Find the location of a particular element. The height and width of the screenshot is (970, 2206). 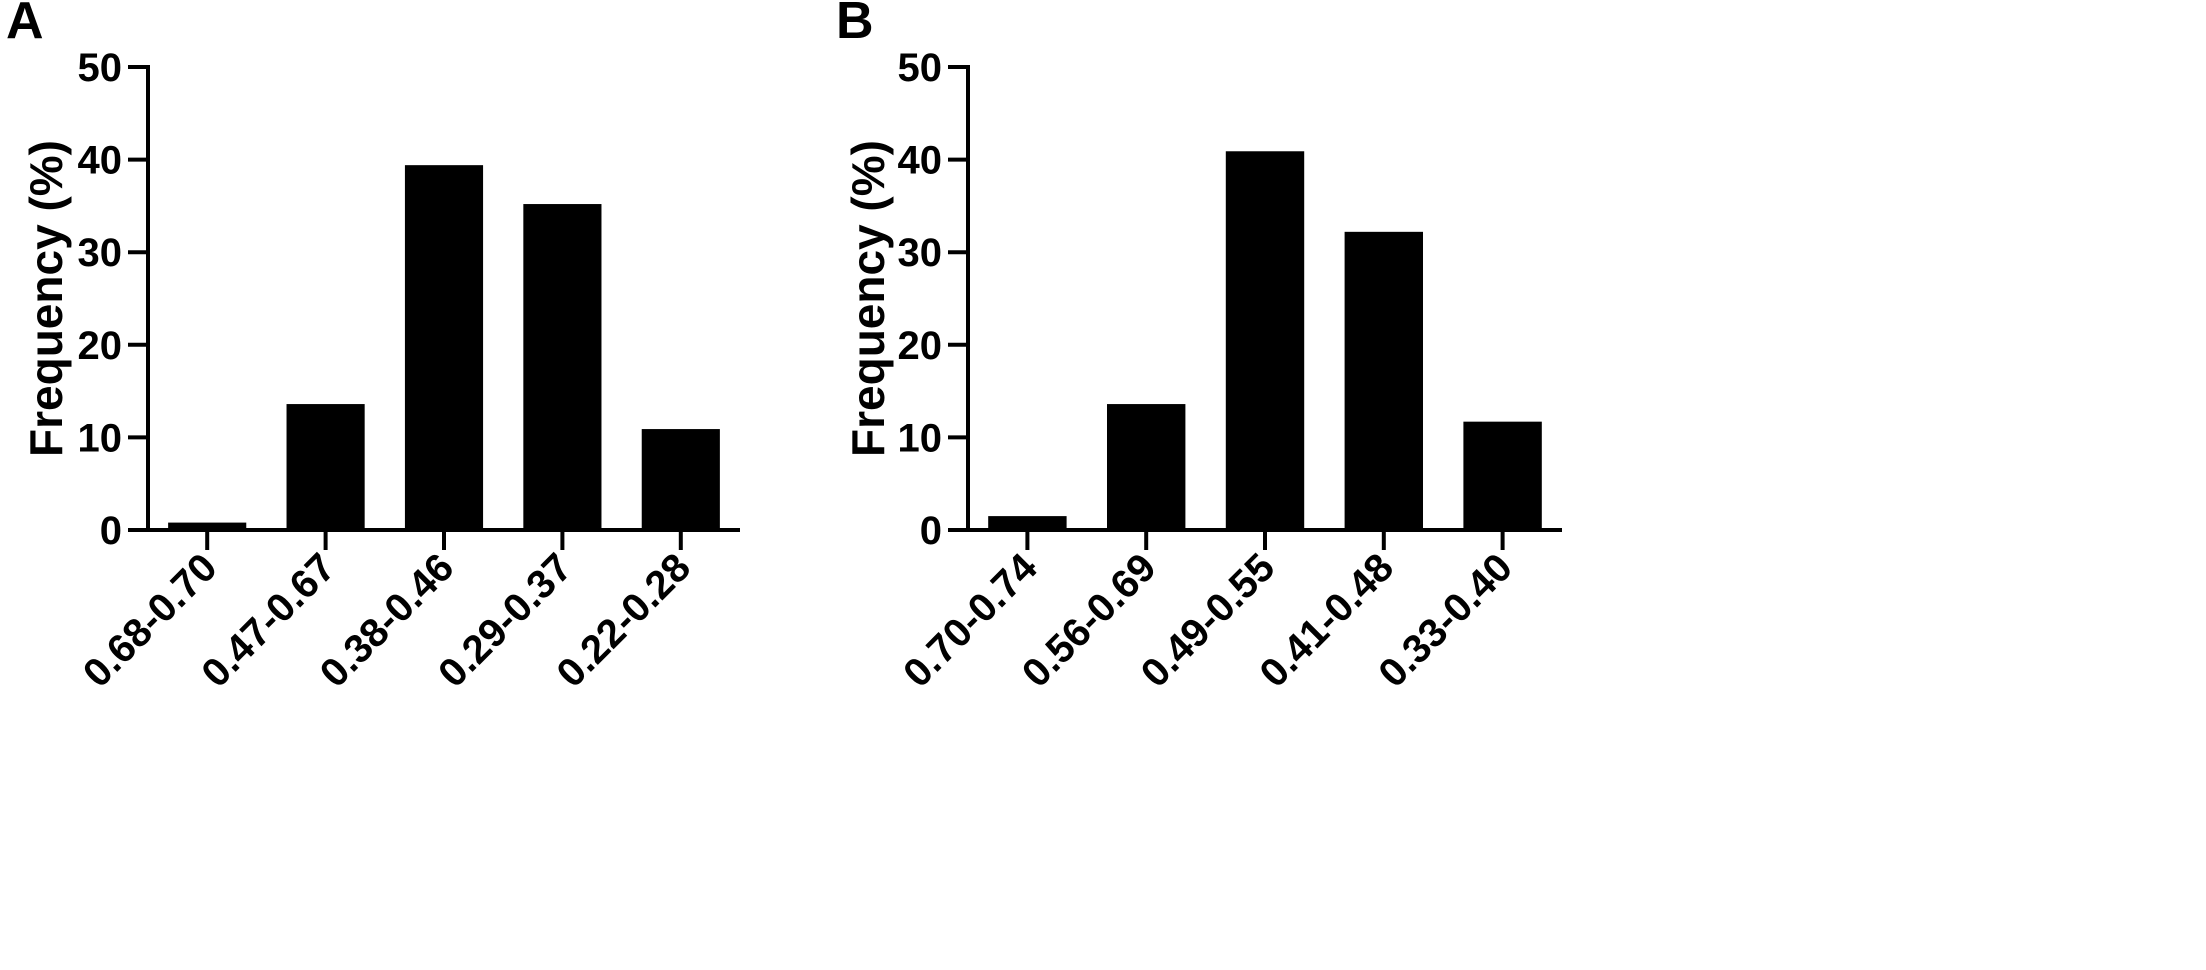

panel-letter: B is located at coordinates (855, 25).